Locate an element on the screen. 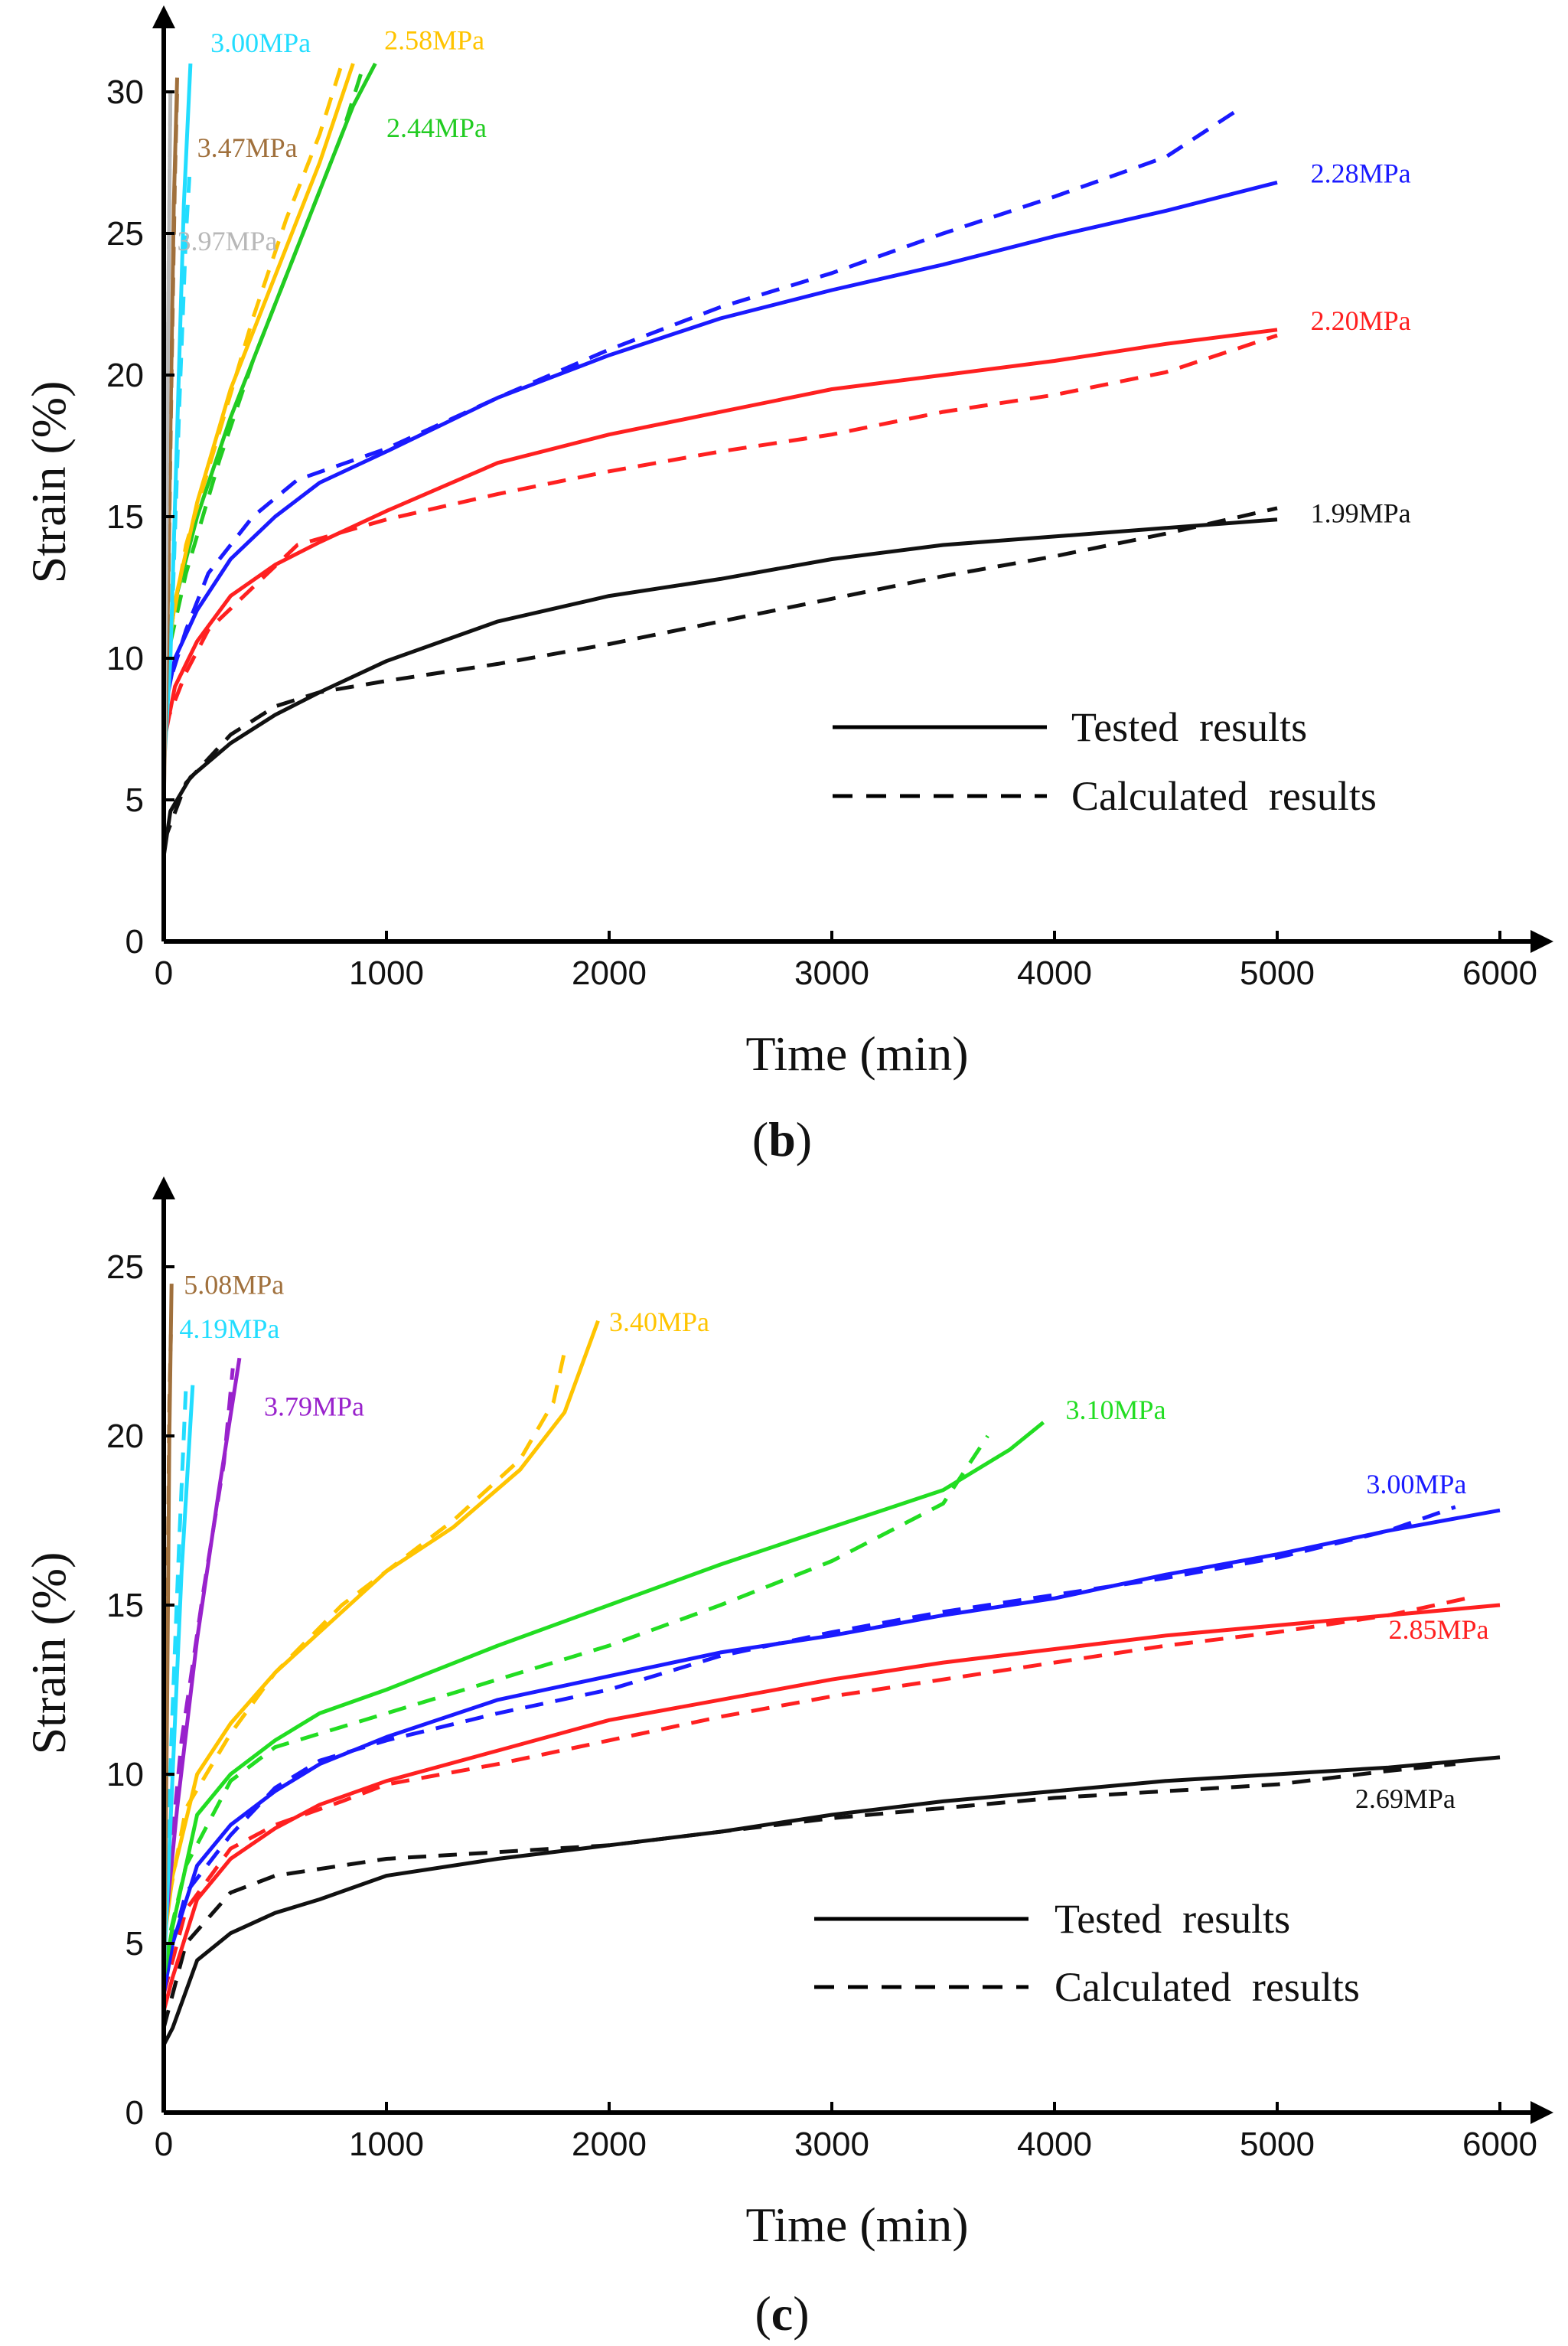  panel-c-series-3-00-label: 3.00MPa is located at coordinates (1416, 1484).